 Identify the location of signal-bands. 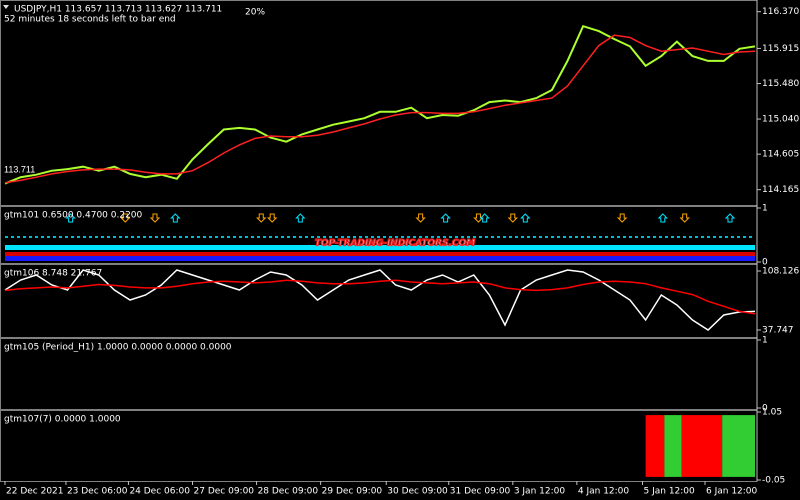
(380, 248).